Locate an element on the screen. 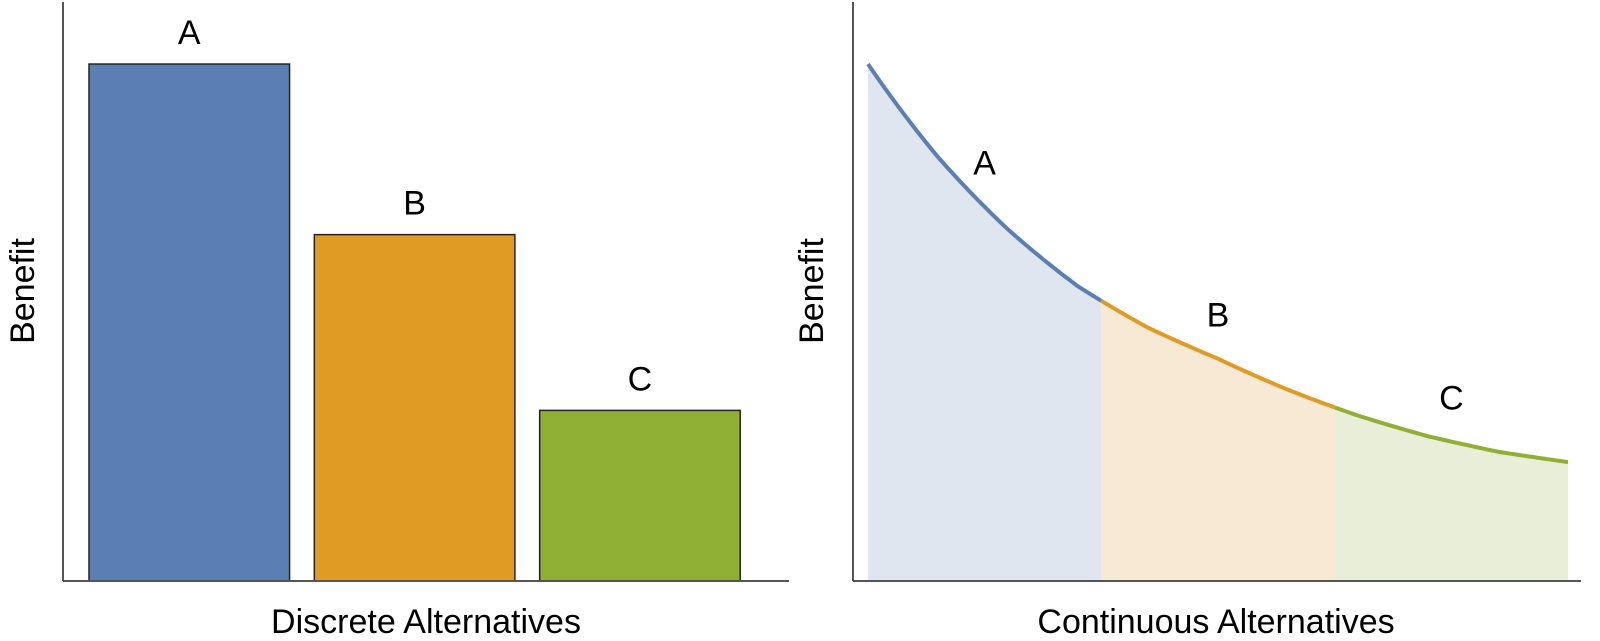 The height and width of the screenshot is (641, 1600). bar-a is located at coordinates (189, 322).